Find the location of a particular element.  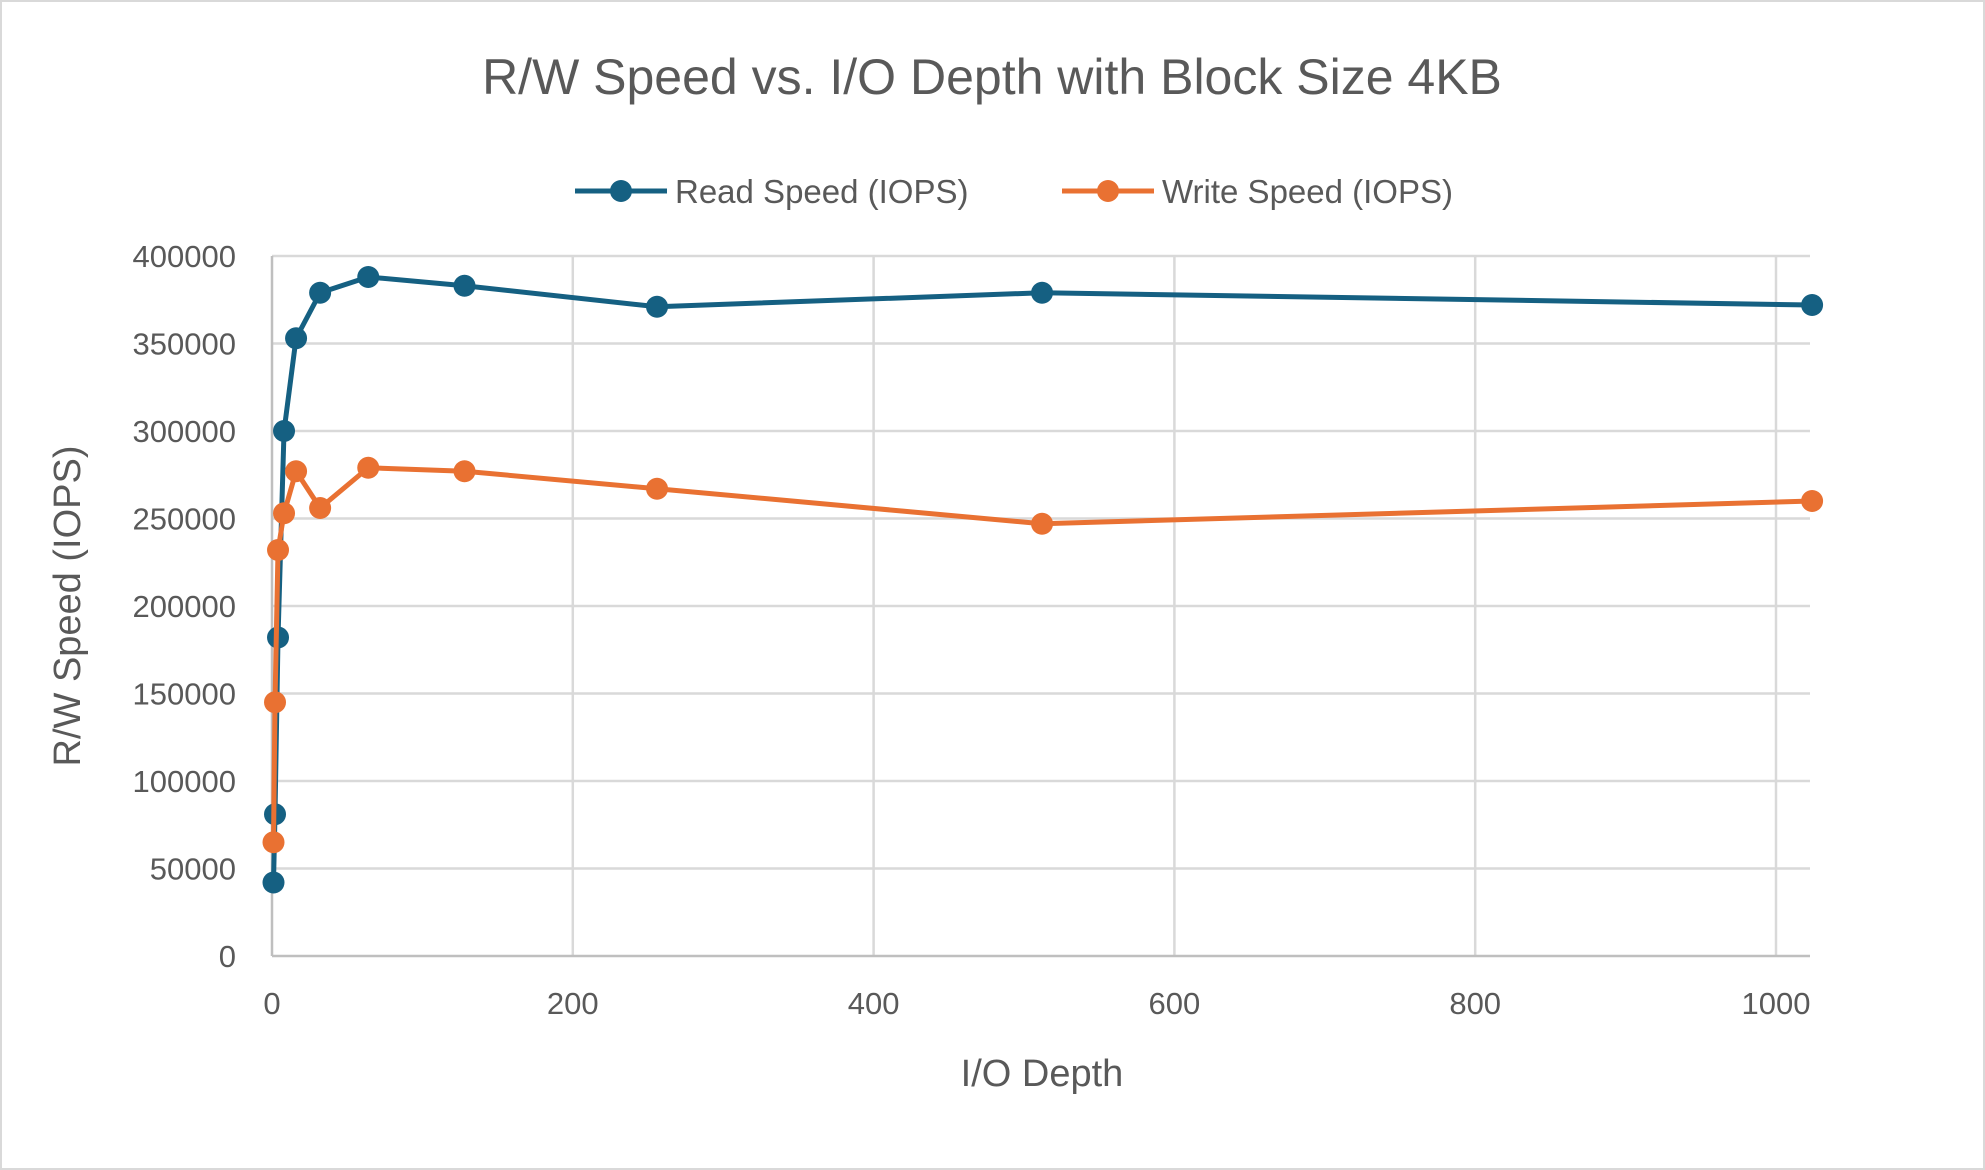

x-tick-label: 1000 is located at coordinates (1776, 1003).